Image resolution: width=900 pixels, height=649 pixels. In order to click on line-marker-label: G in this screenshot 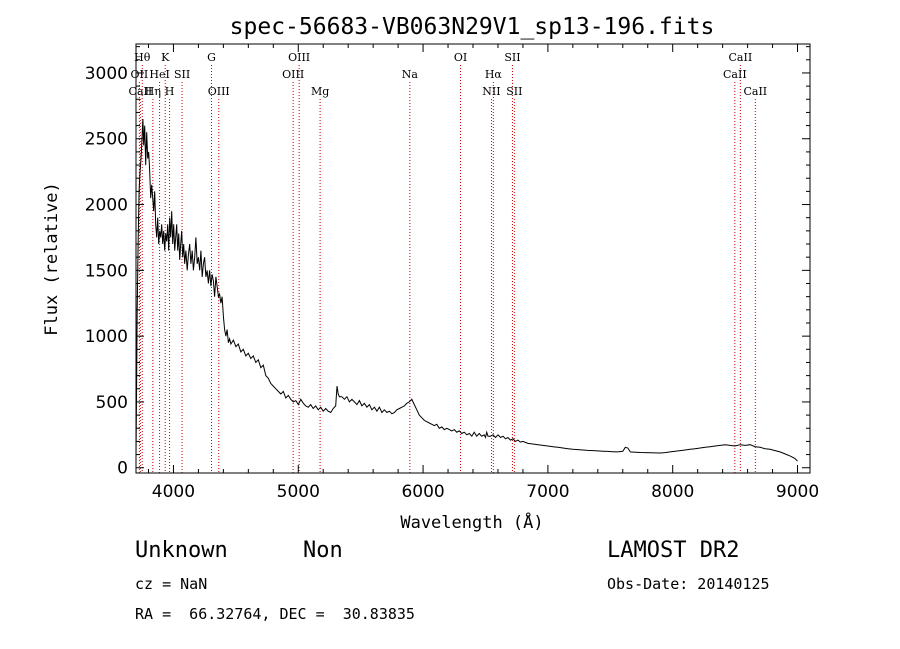, I will do `click(211, 57)`.